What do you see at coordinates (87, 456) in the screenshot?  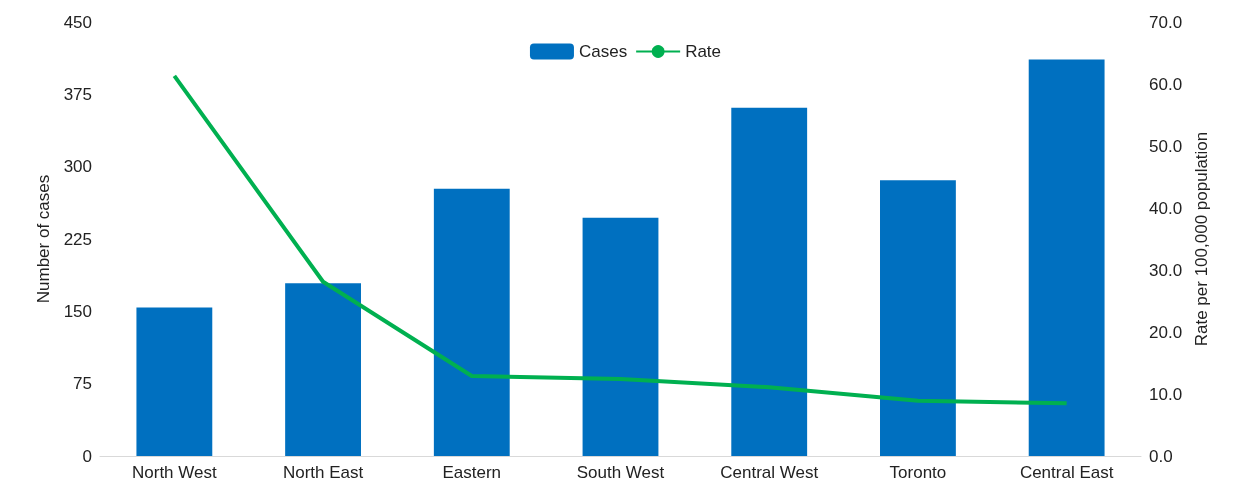 I see `y-tick-label: 0` at bounding box center [87, 456].